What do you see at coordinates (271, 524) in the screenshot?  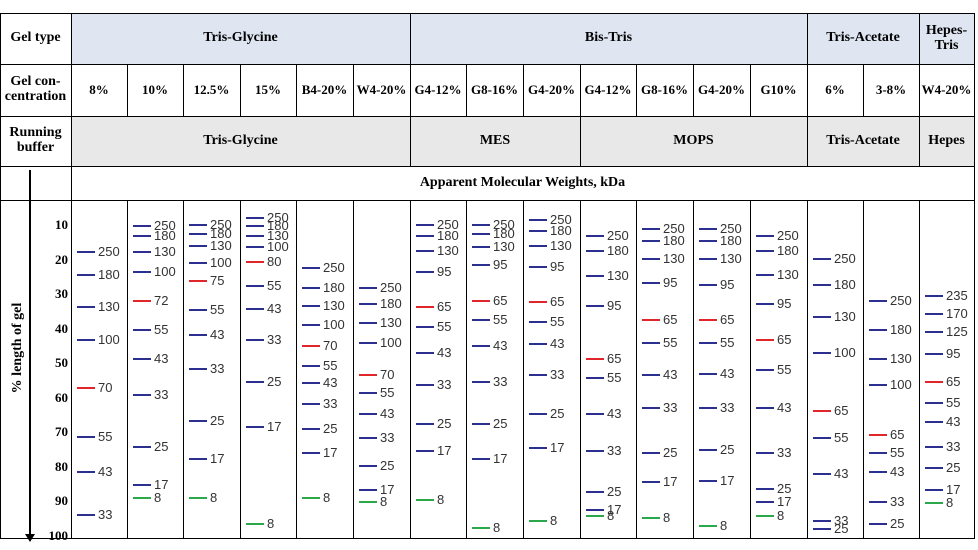 I see `marker-band-label: 8` at bounding box center [271, 524].